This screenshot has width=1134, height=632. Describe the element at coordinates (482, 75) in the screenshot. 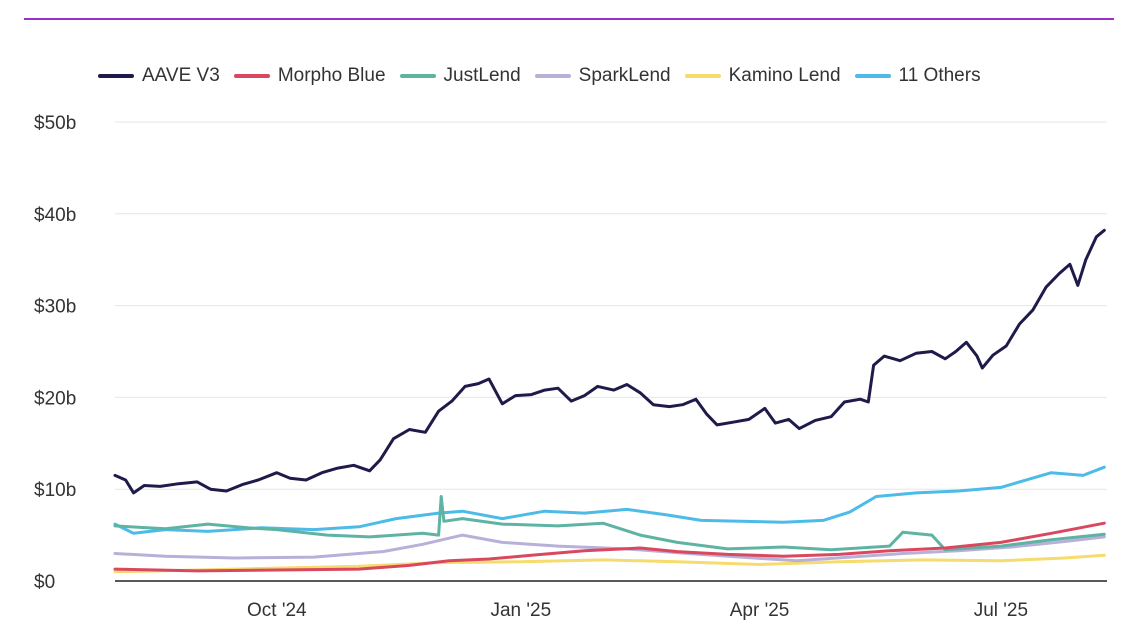

I see `legend-label: JustLend` at that location.